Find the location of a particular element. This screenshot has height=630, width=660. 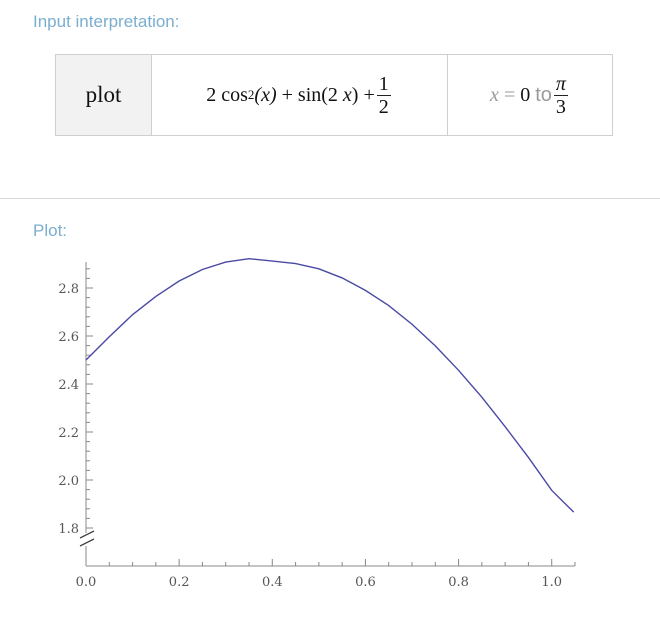

input-interpretation-label: Input interpretation: is located at coordinates (106, 21).